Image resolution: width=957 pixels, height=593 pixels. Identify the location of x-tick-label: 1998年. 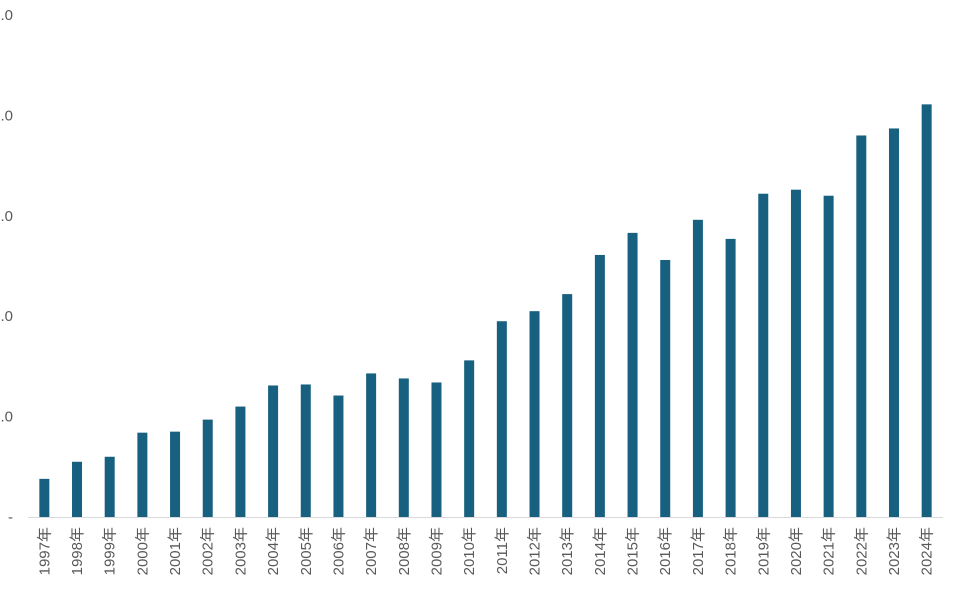
(77, 551).